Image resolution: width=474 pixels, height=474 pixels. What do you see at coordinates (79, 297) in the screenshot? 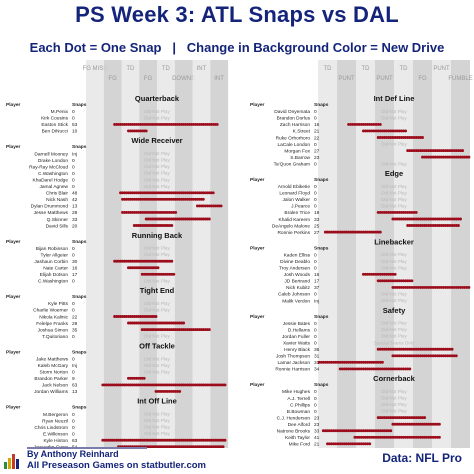
I see `column-header-snaps: Snaps` at bounding box center [79, 297].